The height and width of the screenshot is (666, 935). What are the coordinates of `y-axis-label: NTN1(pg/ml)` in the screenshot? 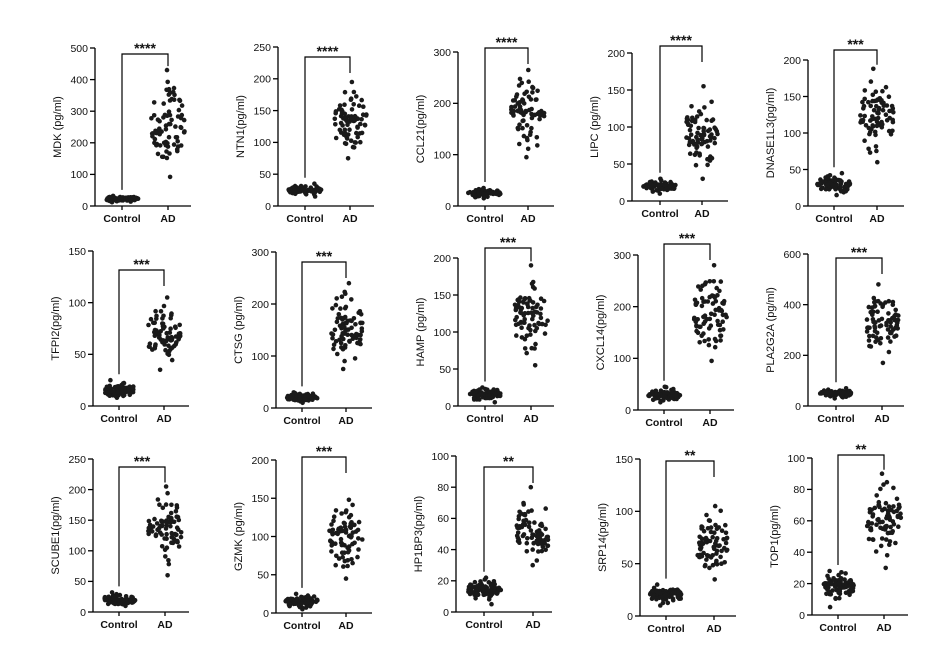 It's located at (241, 126).